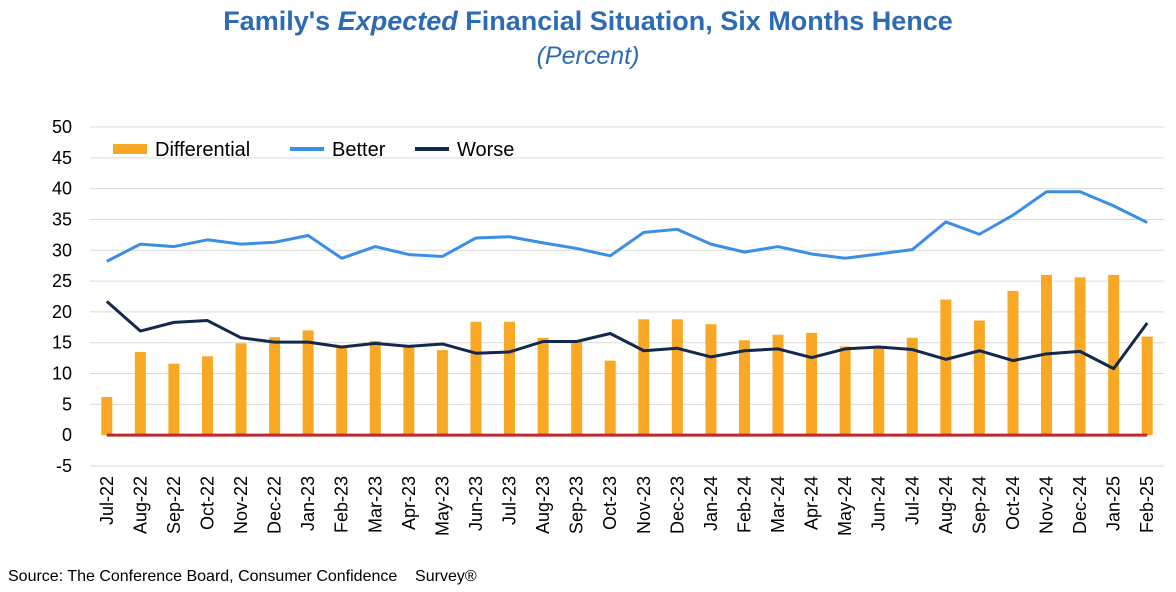 Image resolution: width=1176 pixels, height=592 pixels. I want to click on y-tick-label: 40, so click(62, 189).